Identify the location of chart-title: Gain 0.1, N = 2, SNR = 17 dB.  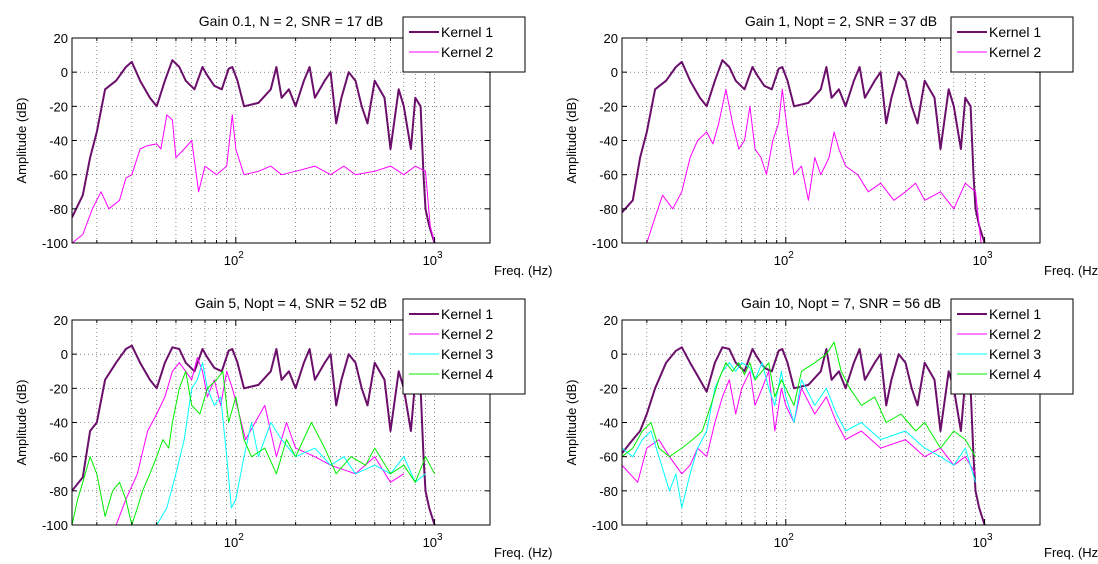
(291, 21).